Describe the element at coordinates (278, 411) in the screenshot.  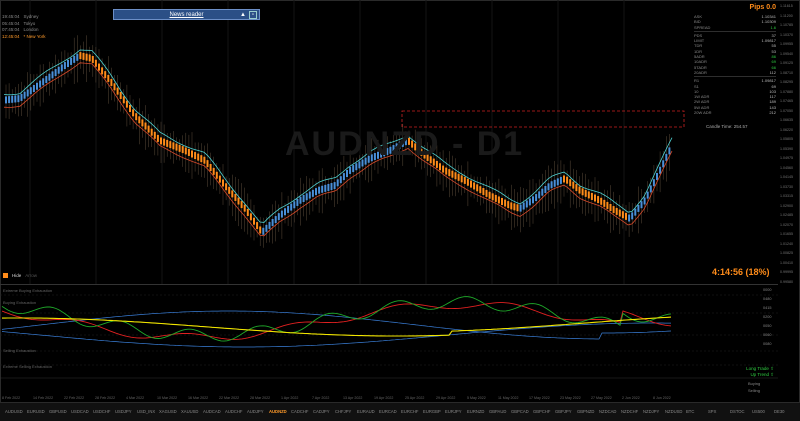
I see `symbol-tab: AUDNZD` at that location.